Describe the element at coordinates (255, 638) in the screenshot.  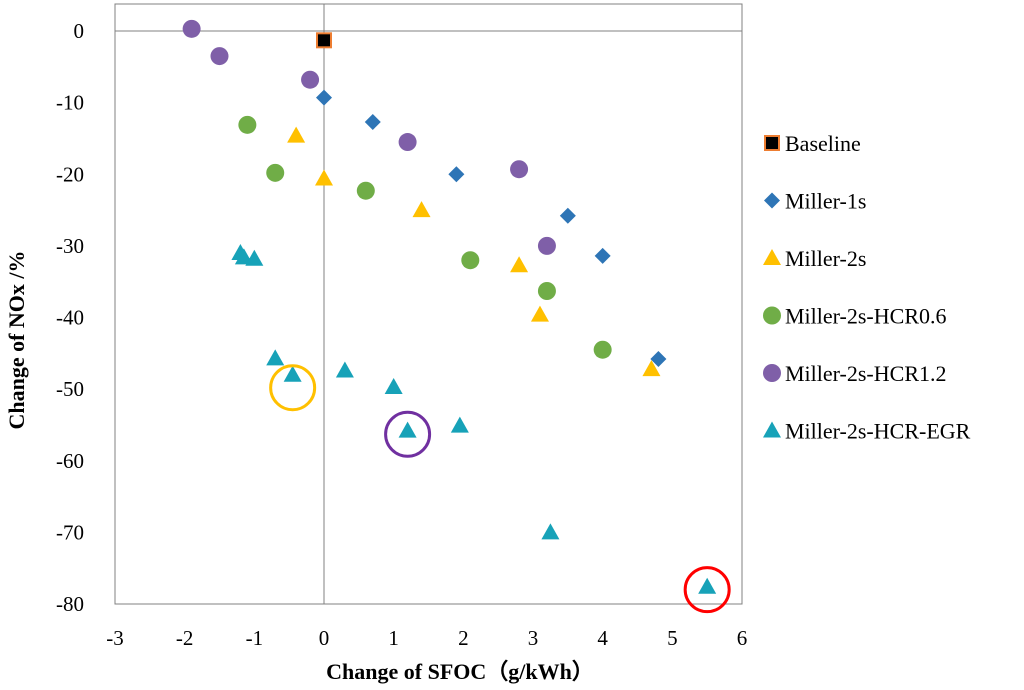
I see `x-tick-label: -1` at that location.